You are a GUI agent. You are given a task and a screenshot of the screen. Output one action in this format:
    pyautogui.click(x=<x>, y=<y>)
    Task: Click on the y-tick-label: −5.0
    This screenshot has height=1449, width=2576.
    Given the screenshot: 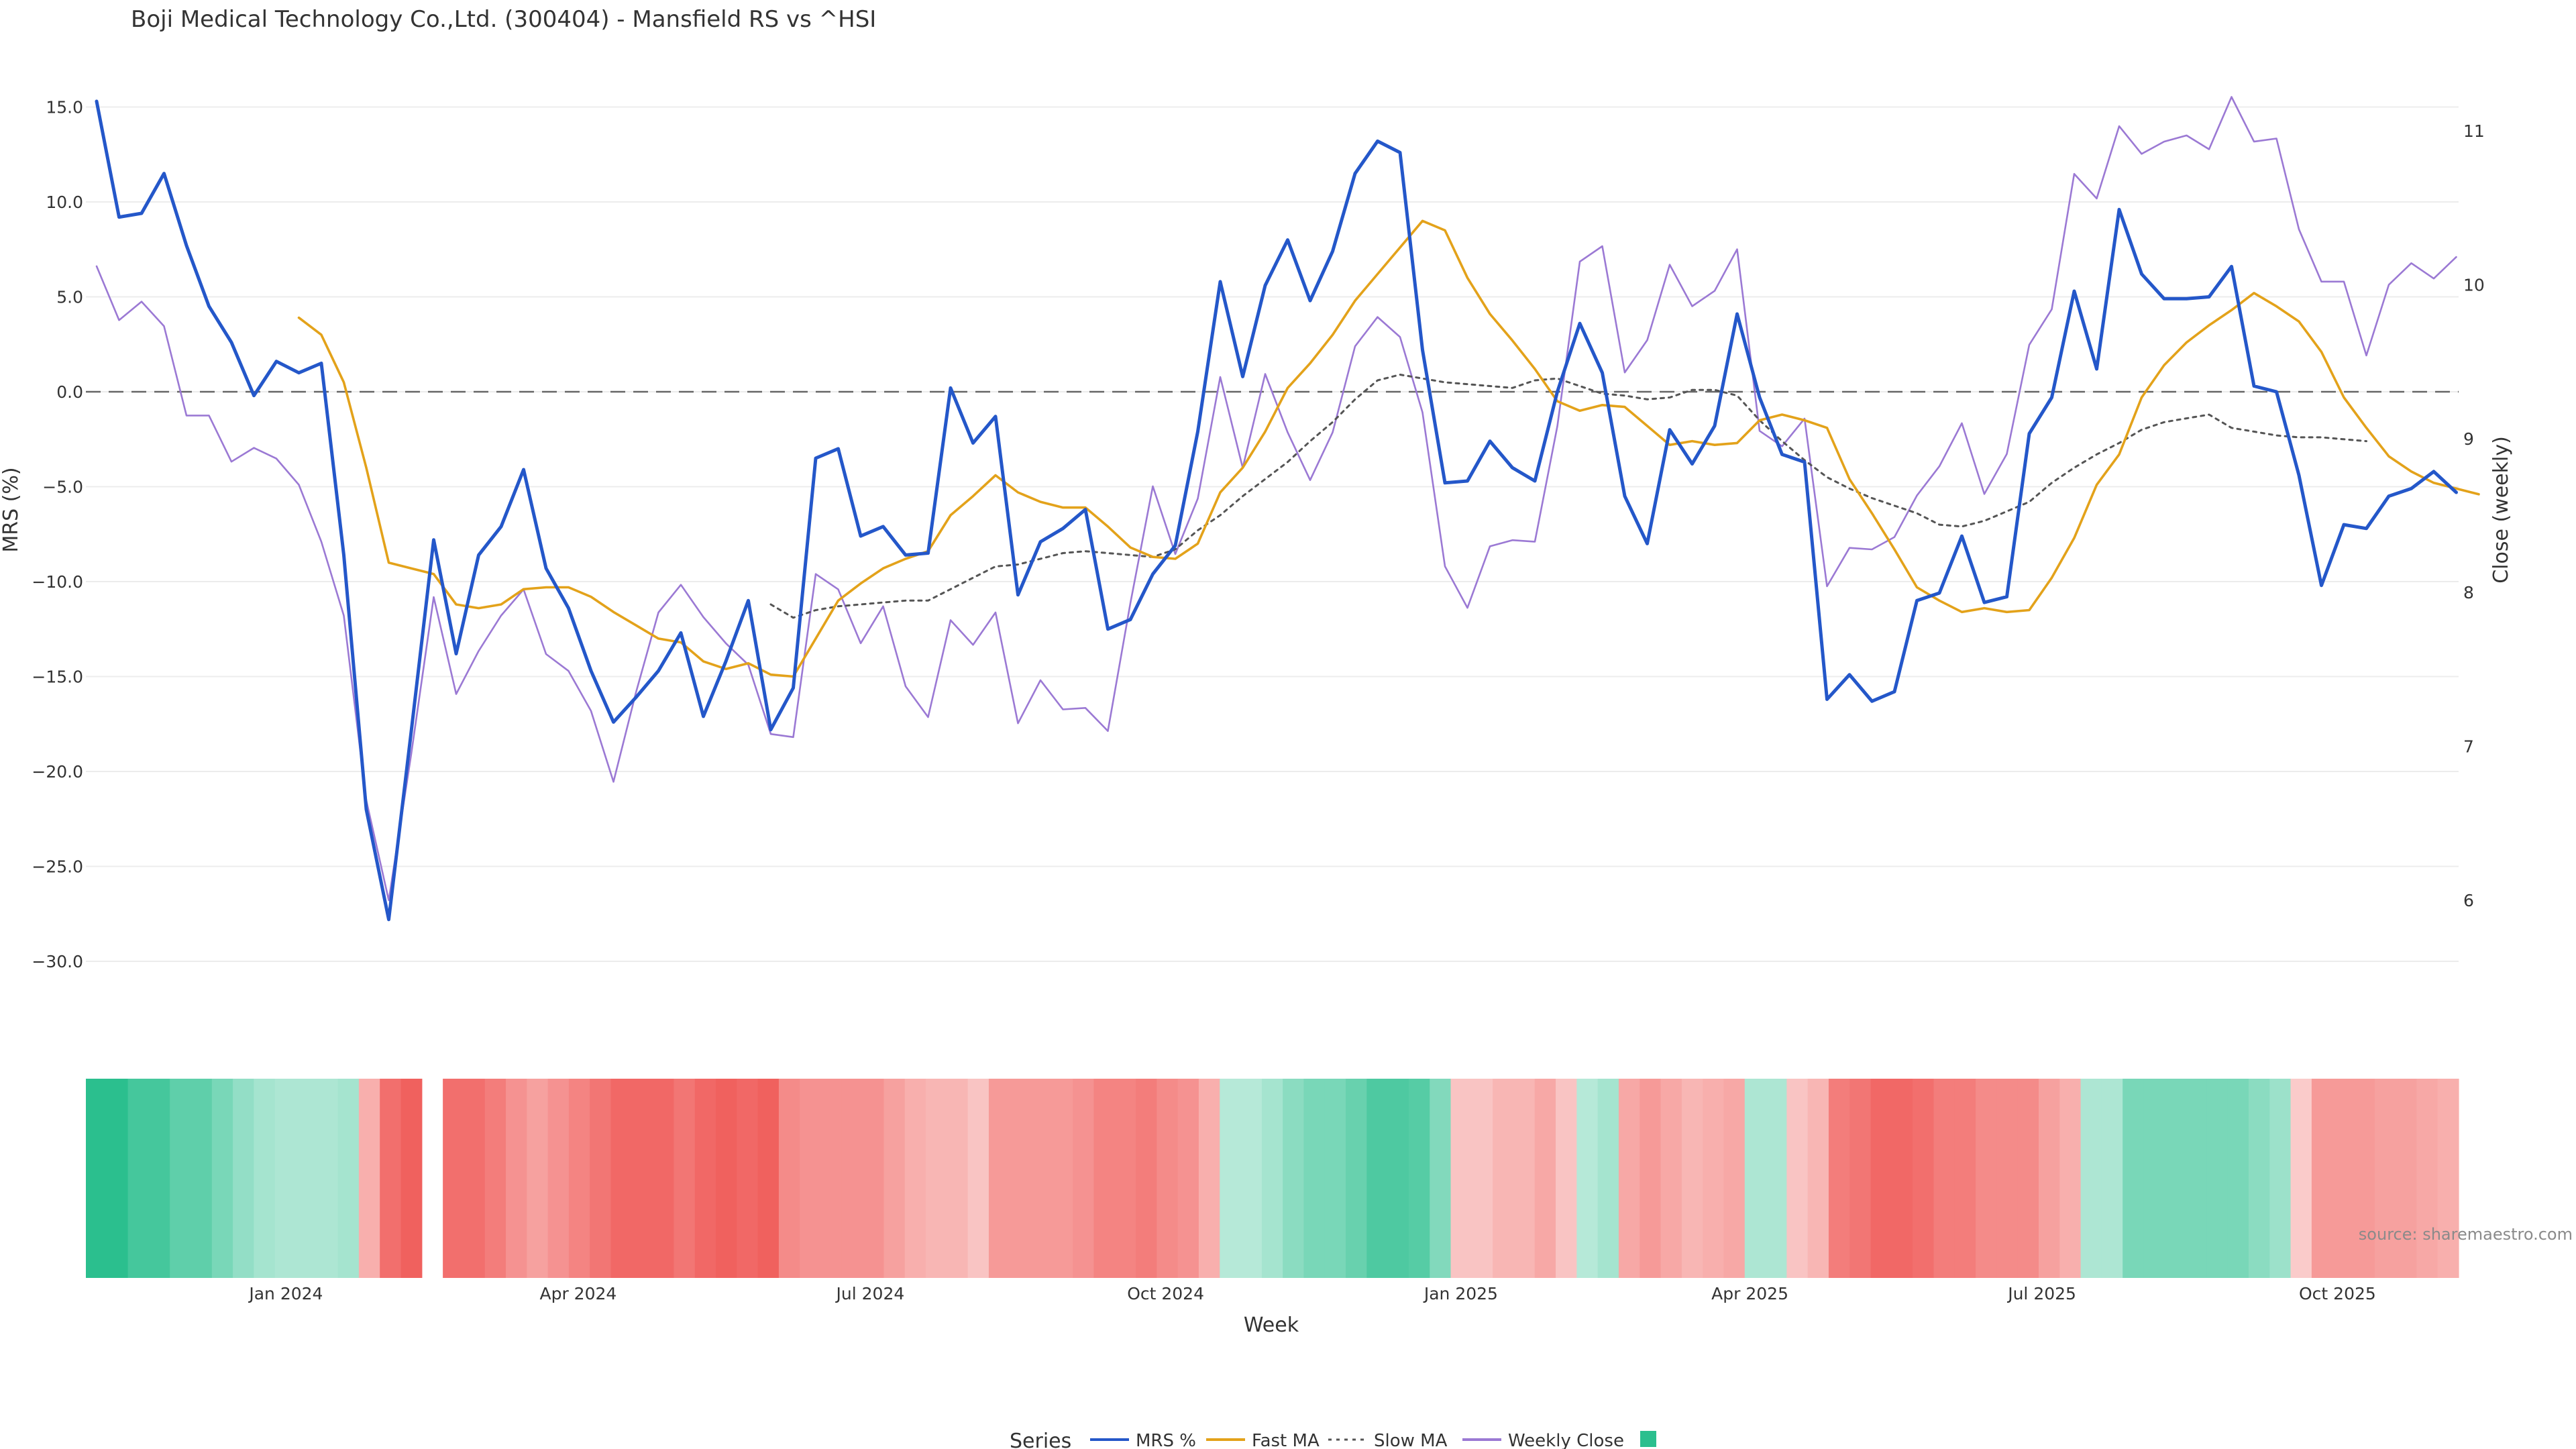 What is the action you would take?
    pyautogui.click(x=62, y=487)
    